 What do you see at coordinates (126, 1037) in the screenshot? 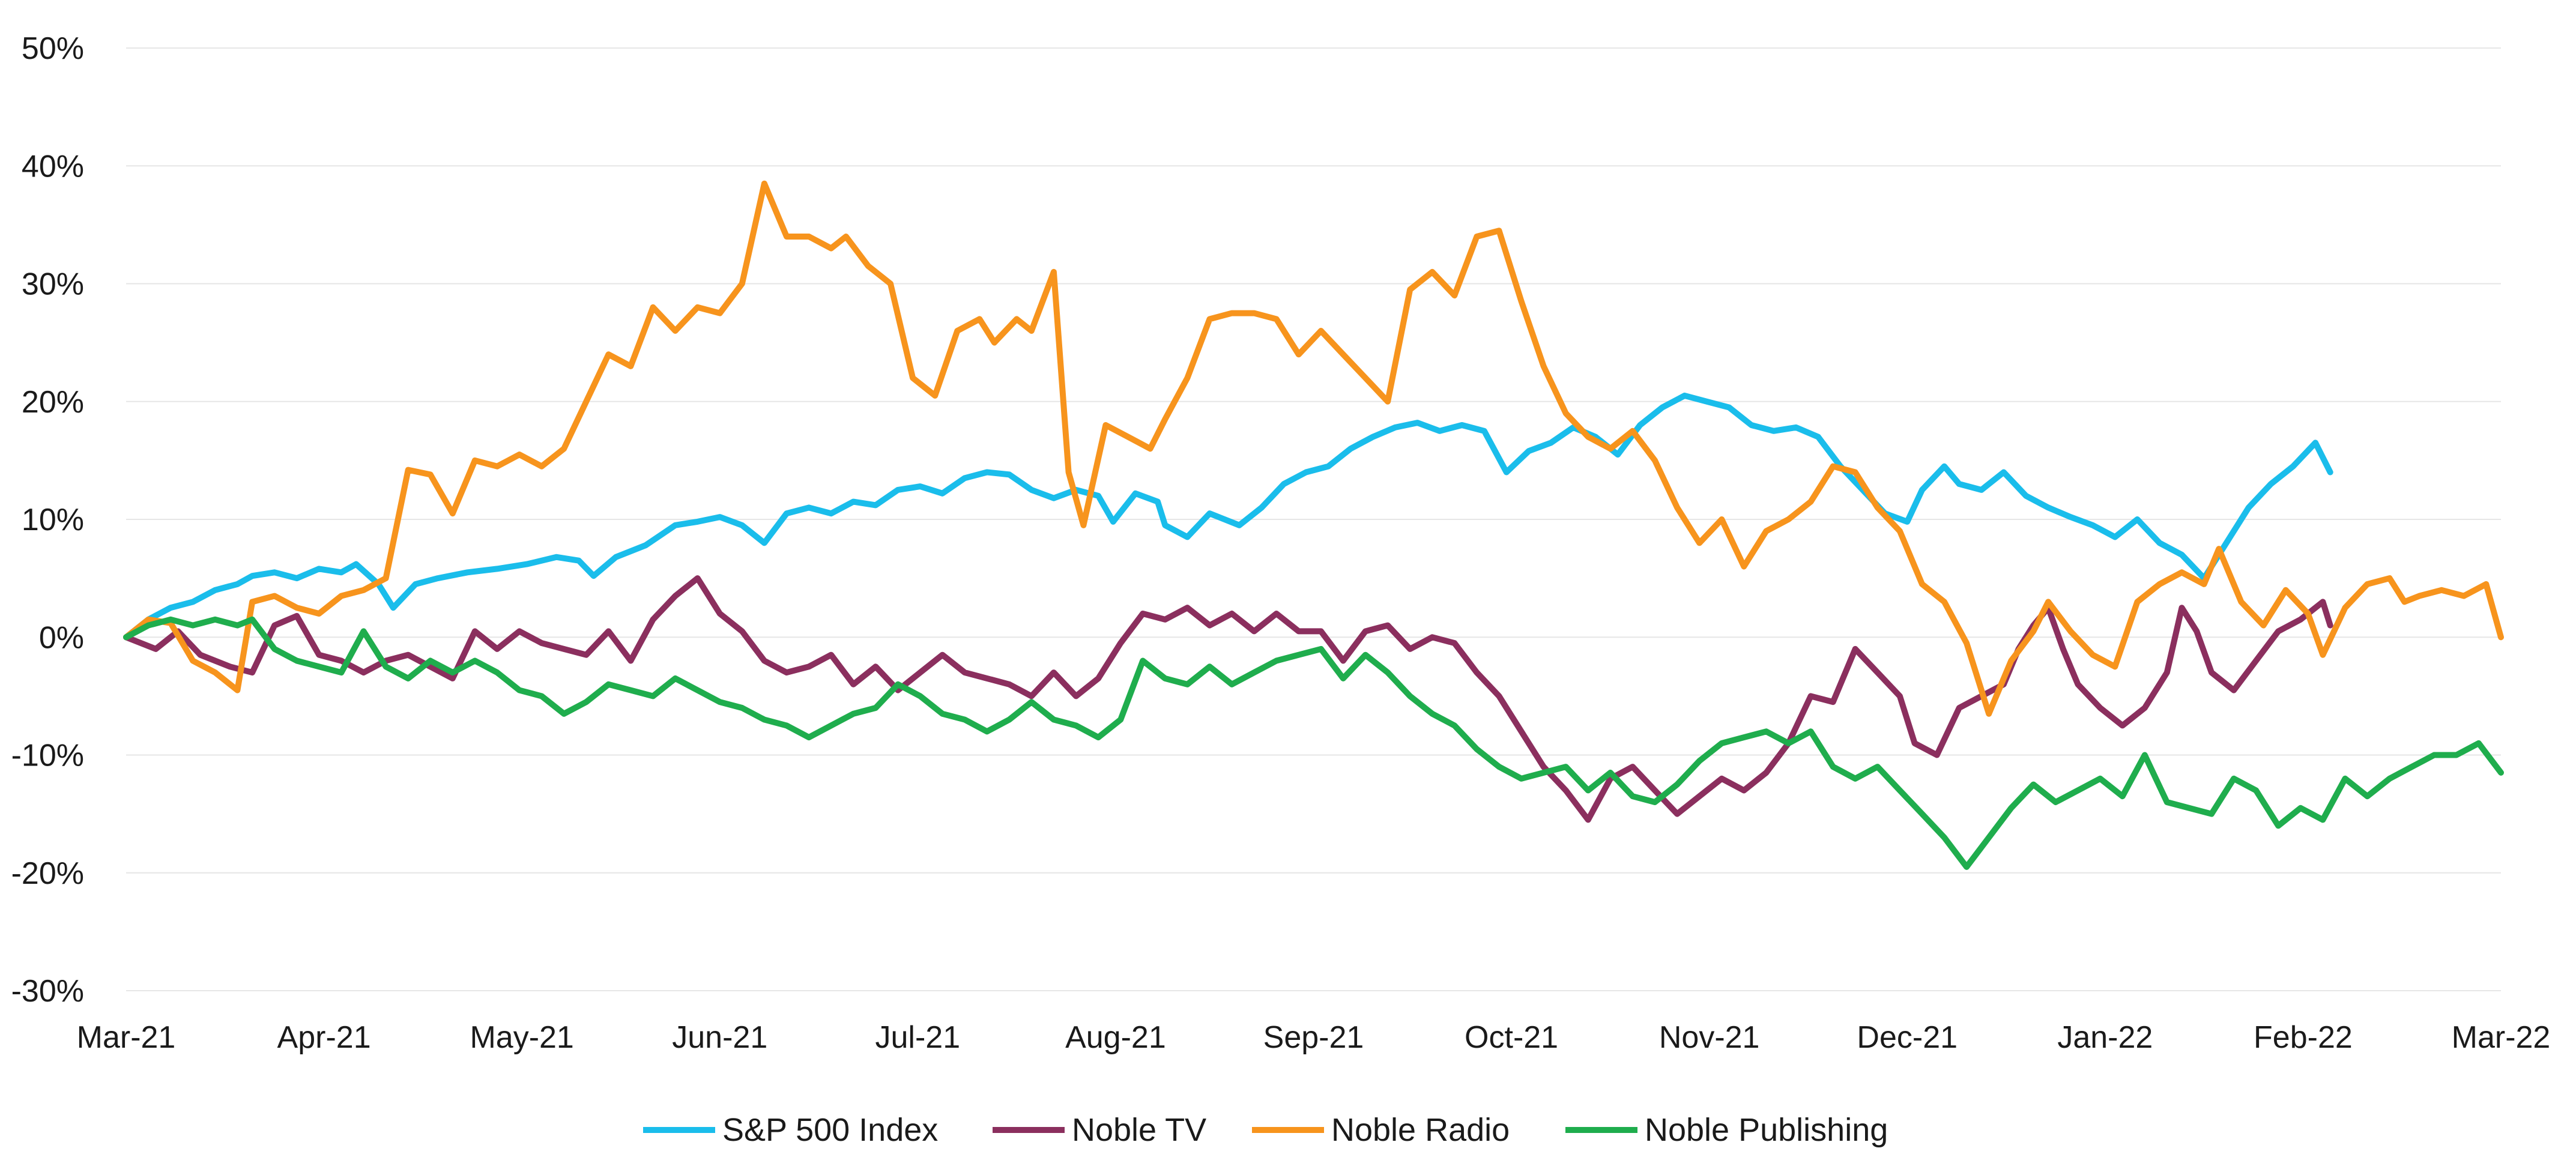
I see `x-tick-label: Mar-21` at bounding box center [126, 1037].